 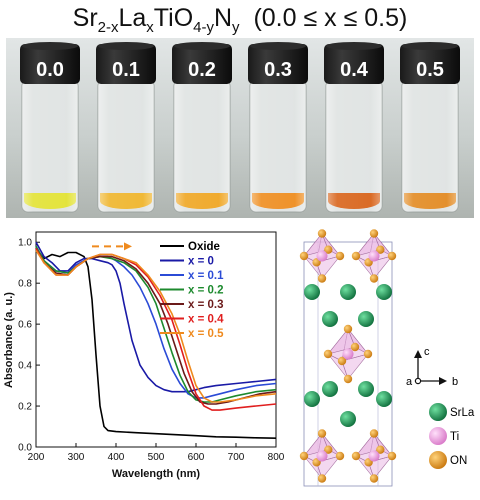 What do you see at coordinates (432, 367) in the screenshot?
I see `axis-indicator: c a b` at bounding box center [432, 367].